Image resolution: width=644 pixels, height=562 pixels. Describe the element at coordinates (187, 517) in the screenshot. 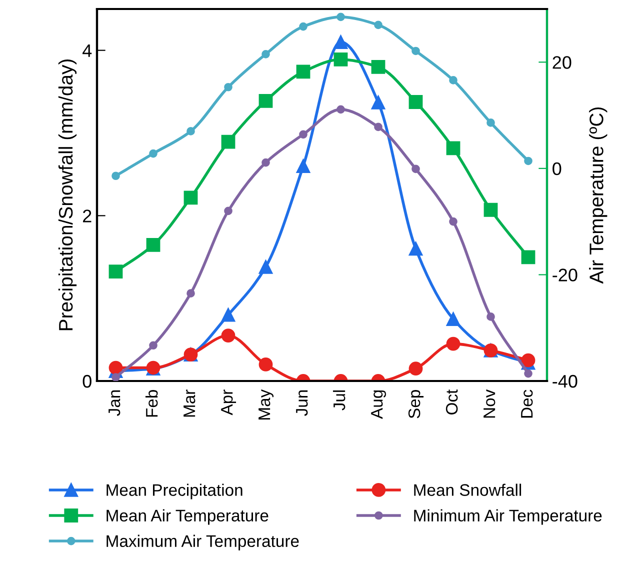

I see `legend-label: Mean Air Temperature` at that location.